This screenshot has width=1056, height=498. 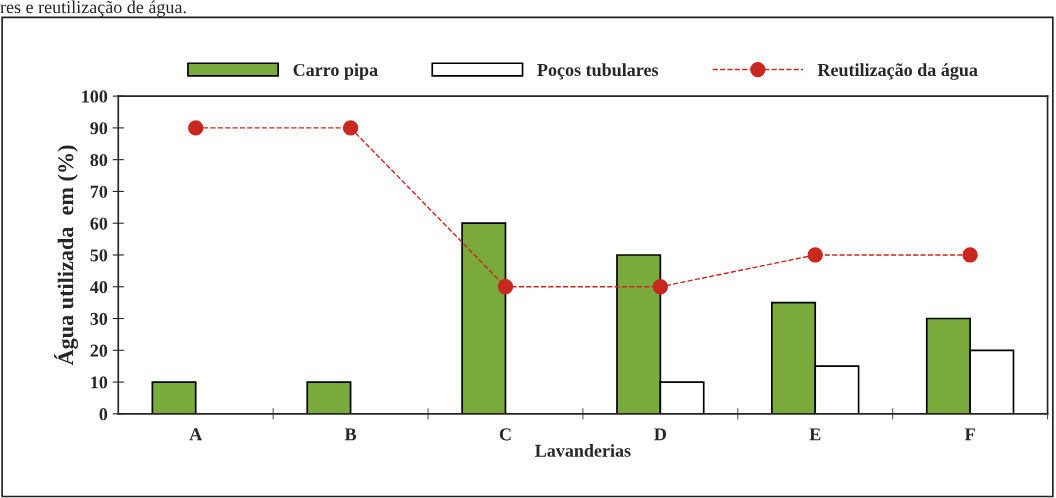 What do you see at coordinates (99, 255) in the screenshot?
I see `y-tick-label: 50` at bounding box center [99, 255].